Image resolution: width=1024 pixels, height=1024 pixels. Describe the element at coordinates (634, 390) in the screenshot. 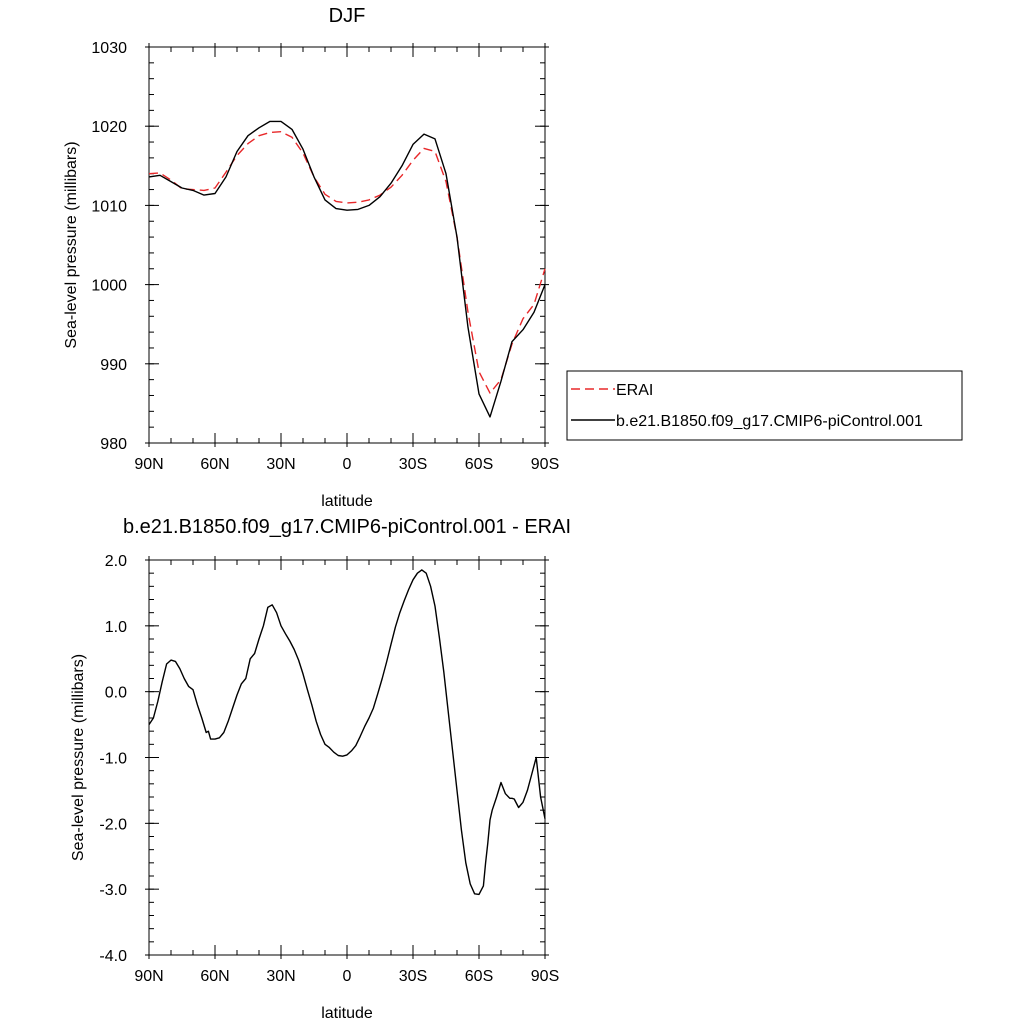

I see `legend-label: ERAI` at that location.